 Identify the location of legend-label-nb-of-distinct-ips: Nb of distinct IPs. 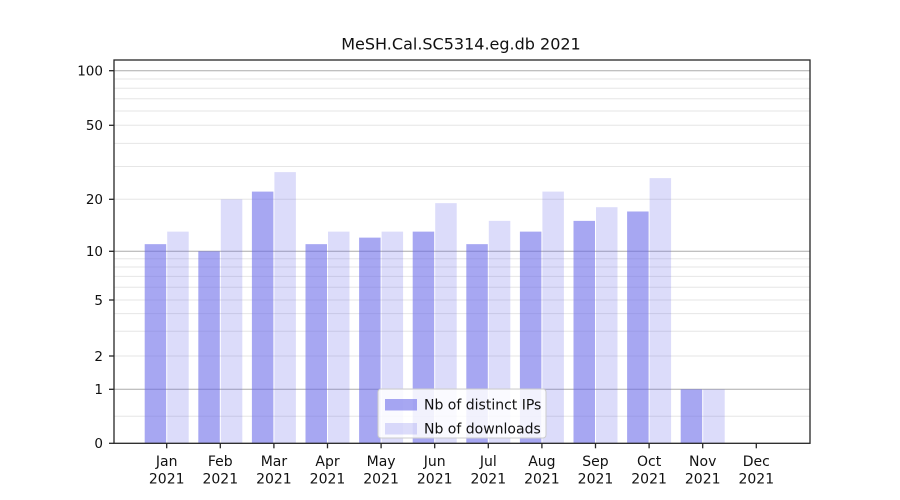
(482, 406).